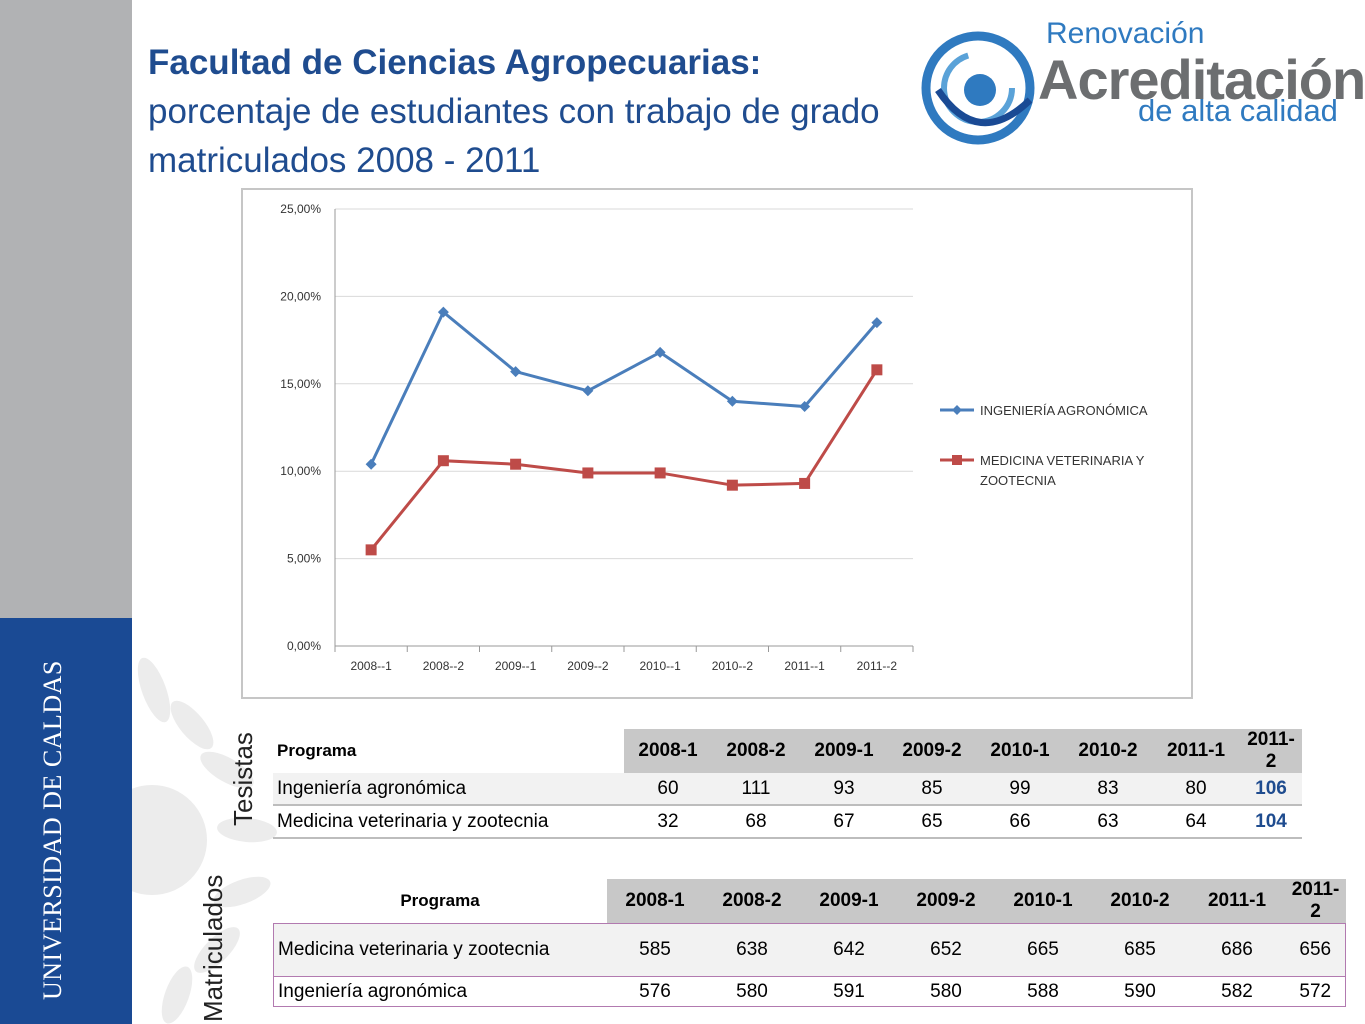 The width and height of the screenshot is (1365, 1024). What do you see at coordinates (52, 830) in the screenshot?
I see `university-name: UNIVERSIDAD DE CALDAS` at bounding box center [52, 830].